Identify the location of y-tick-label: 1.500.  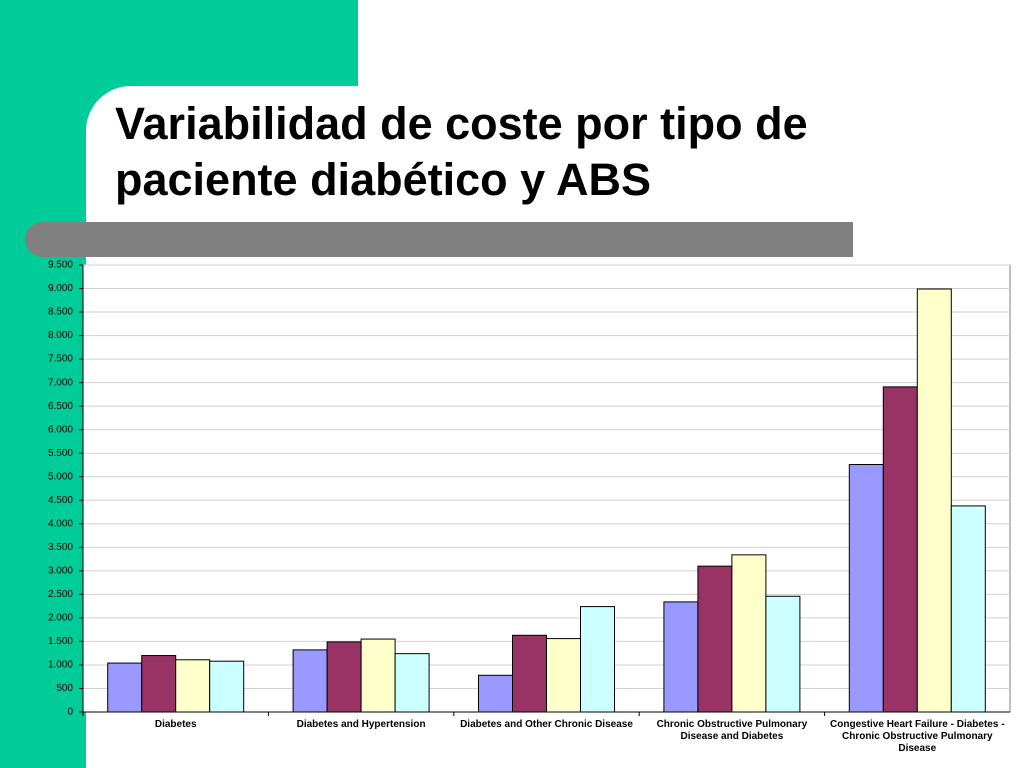
(60, 641).